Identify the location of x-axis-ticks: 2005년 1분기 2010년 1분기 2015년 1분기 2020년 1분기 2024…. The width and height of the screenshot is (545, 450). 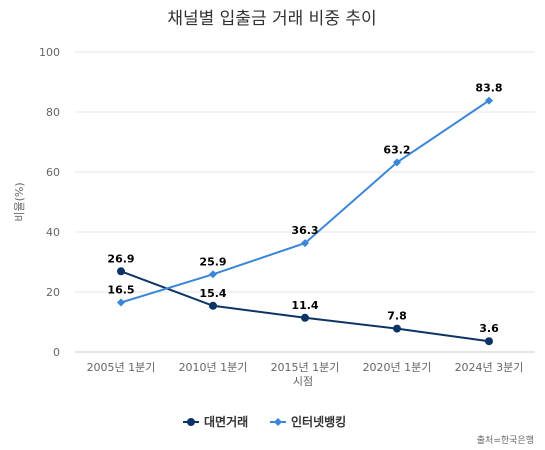
(305, 367).